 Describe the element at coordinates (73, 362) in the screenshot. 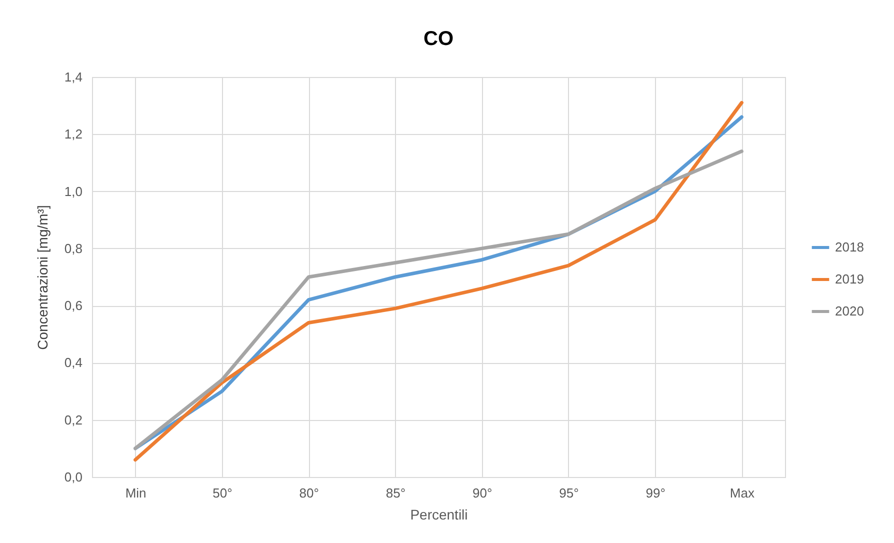

I see `y-tick-label: 0,4` at that location.